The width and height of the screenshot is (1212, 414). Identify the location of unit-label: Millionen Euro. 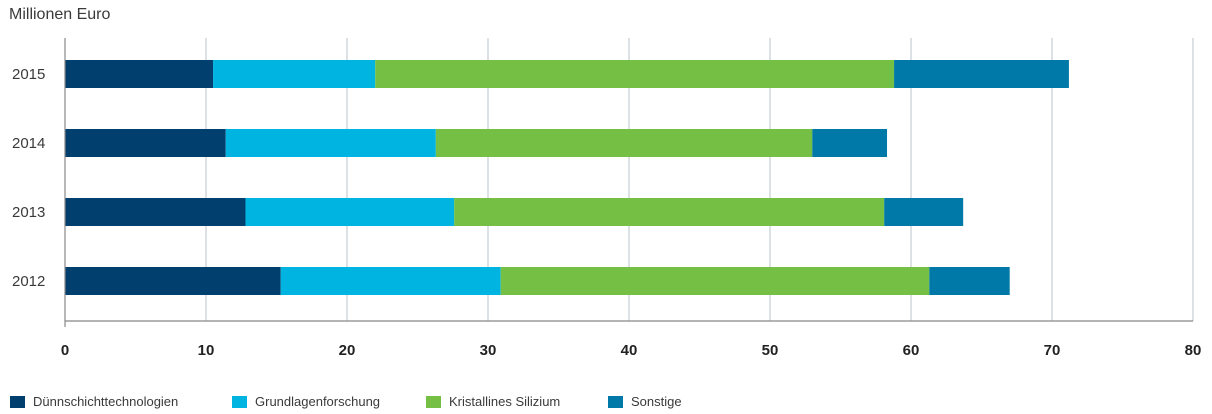
(60, 14).